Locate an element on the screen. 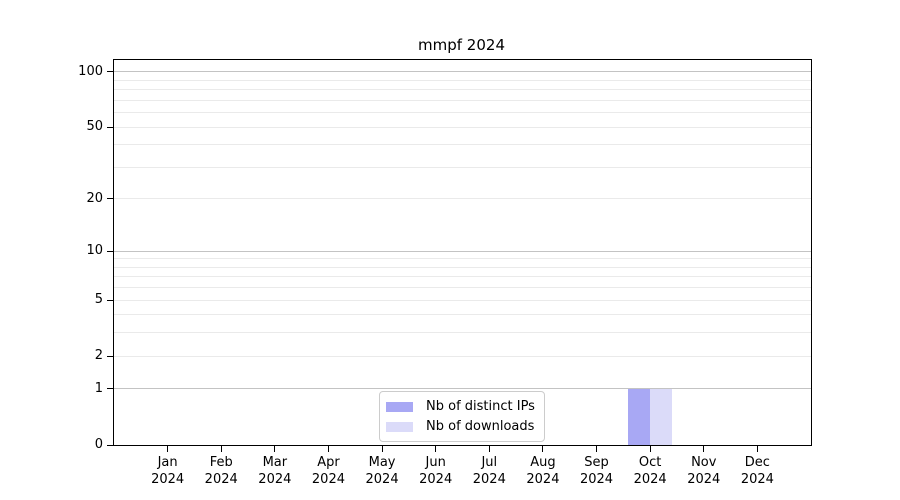 The image size is (900, 500). x-axis-tick-label: Dec 2024 is located at coordinates (757, 471).